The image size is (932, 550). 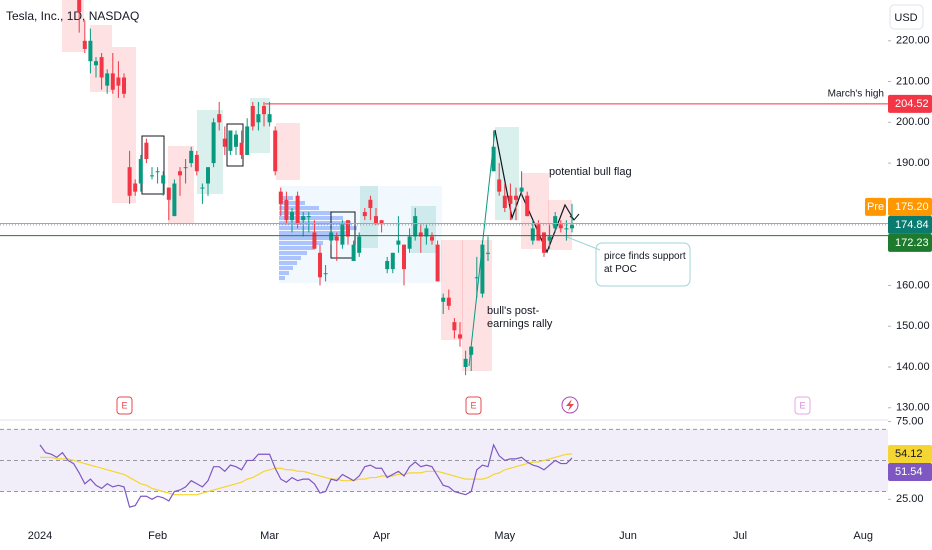 I want to click on x-tick-label: Jun, so click(x=628, y=536).